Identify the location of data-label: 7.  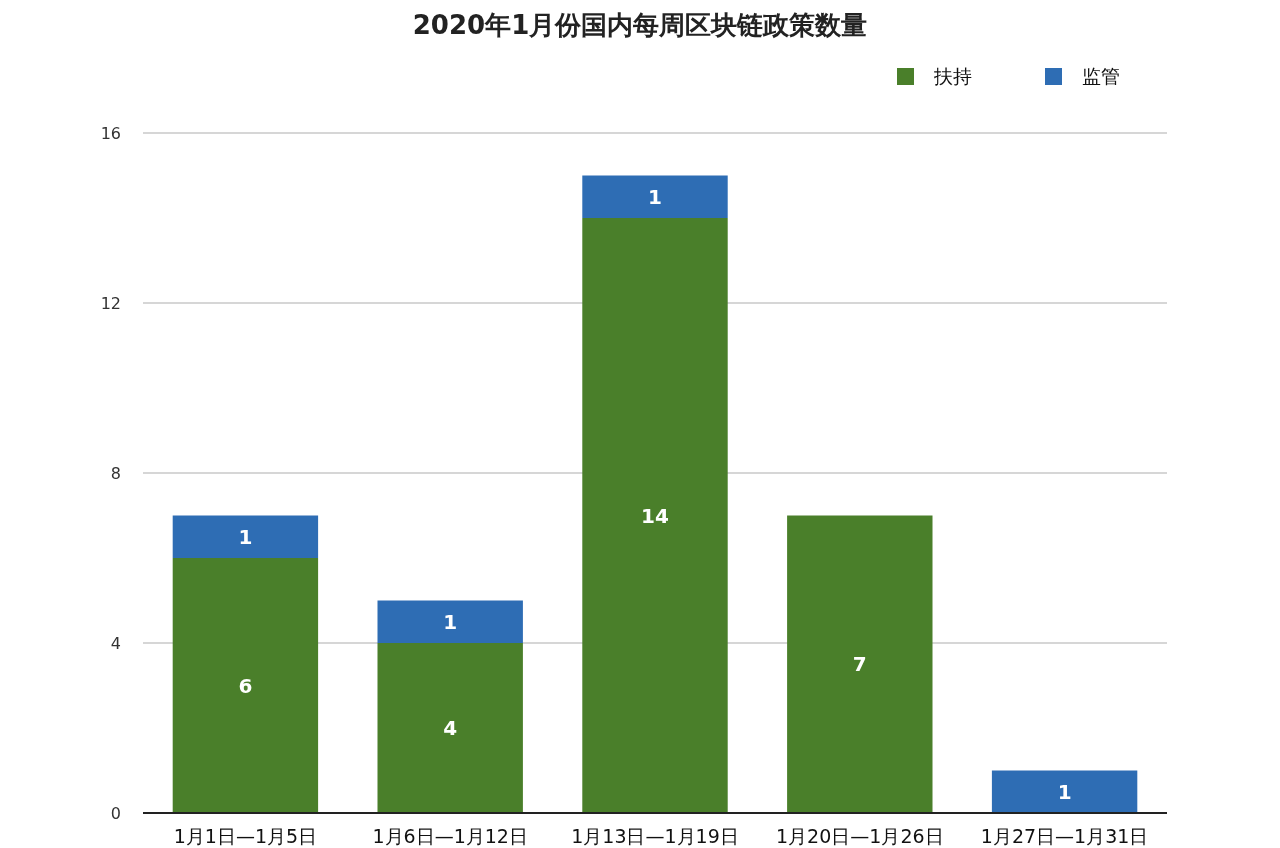
(859, 664).